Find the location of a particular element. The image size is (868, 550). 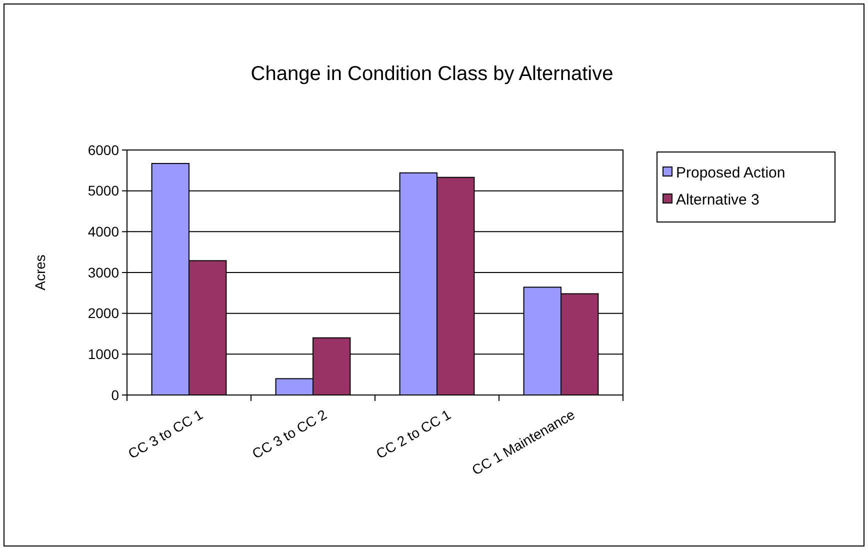

x-tick-label: CC 3 to CC 1 is located at coordinates (165, 434).